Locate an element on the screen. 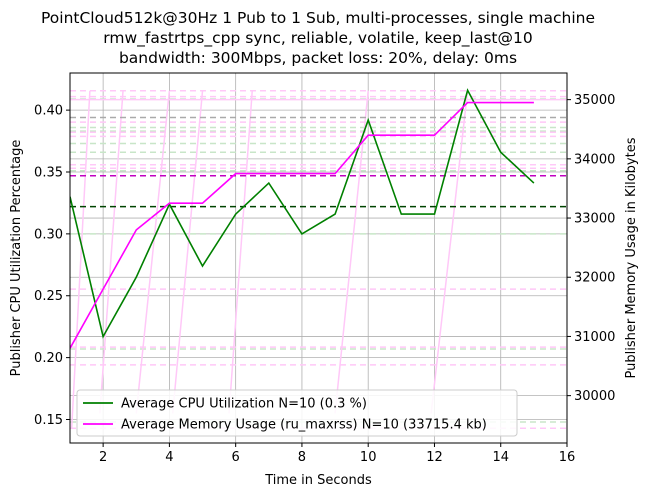 The image size is (649, 501). x-tick-label: 16 is located at coordinates (567, 457).